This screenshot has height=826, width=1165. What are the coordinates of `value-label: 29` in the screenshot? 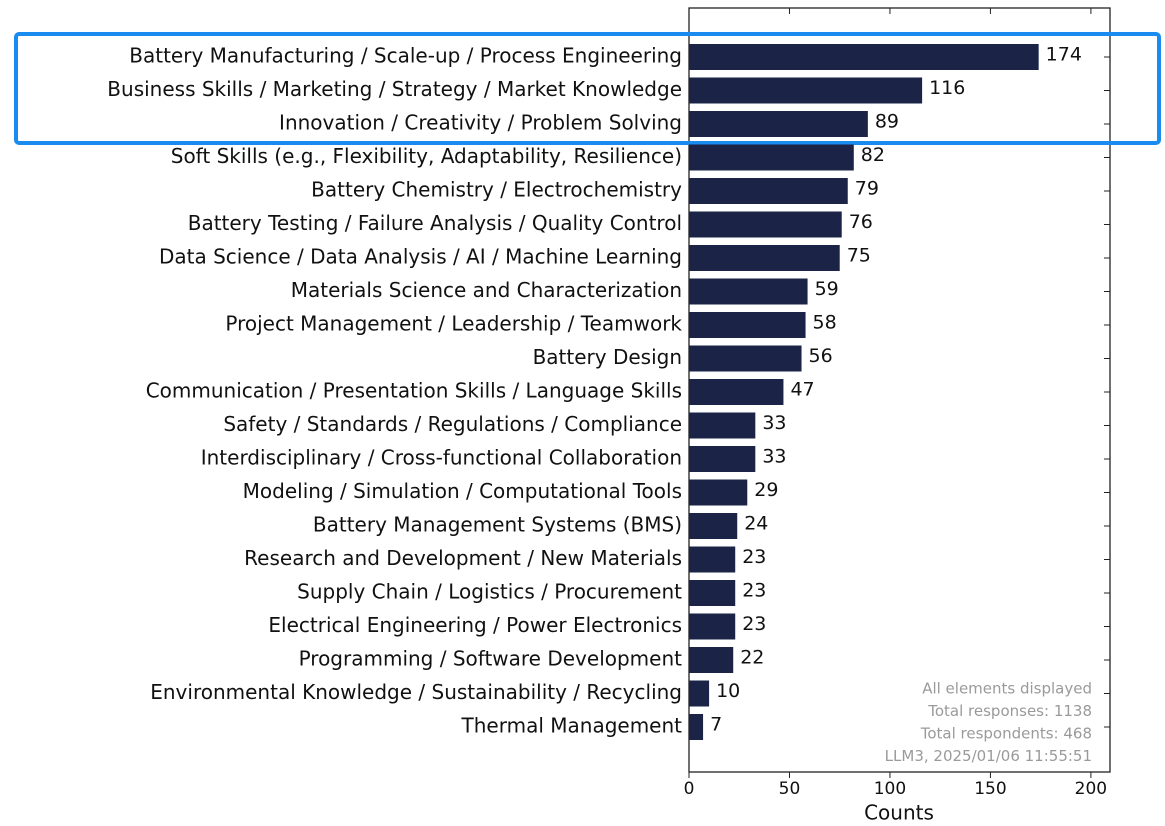 It's located at (766, 490).